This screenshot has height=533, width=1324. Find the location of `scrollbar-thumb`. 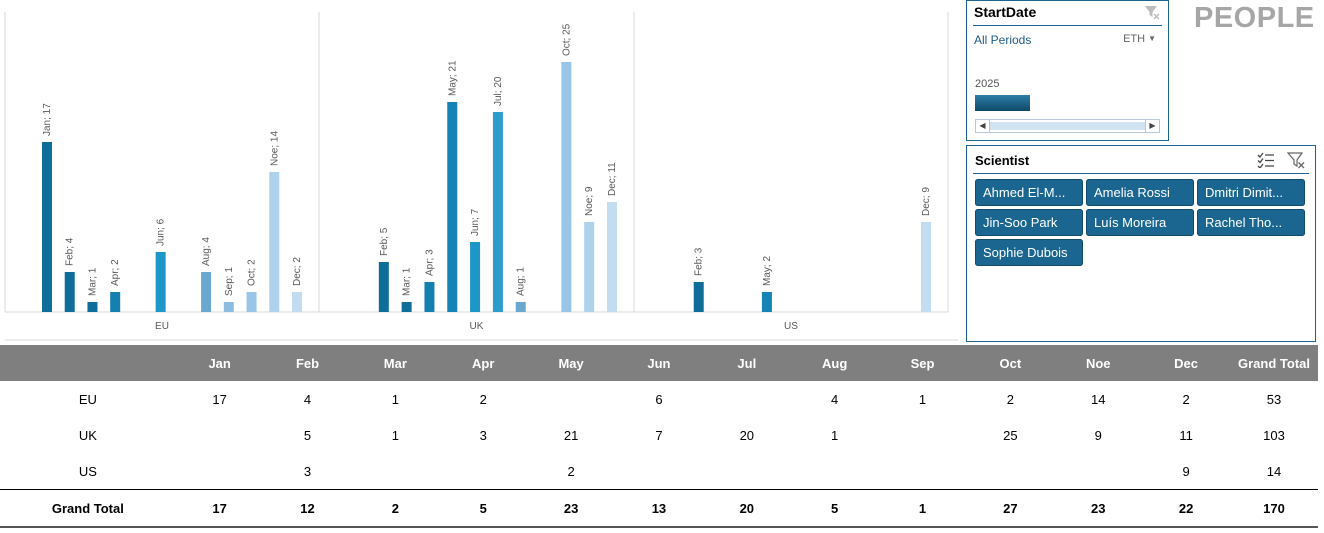

scrollbar-thumb is located at coordinates (1067, 126).